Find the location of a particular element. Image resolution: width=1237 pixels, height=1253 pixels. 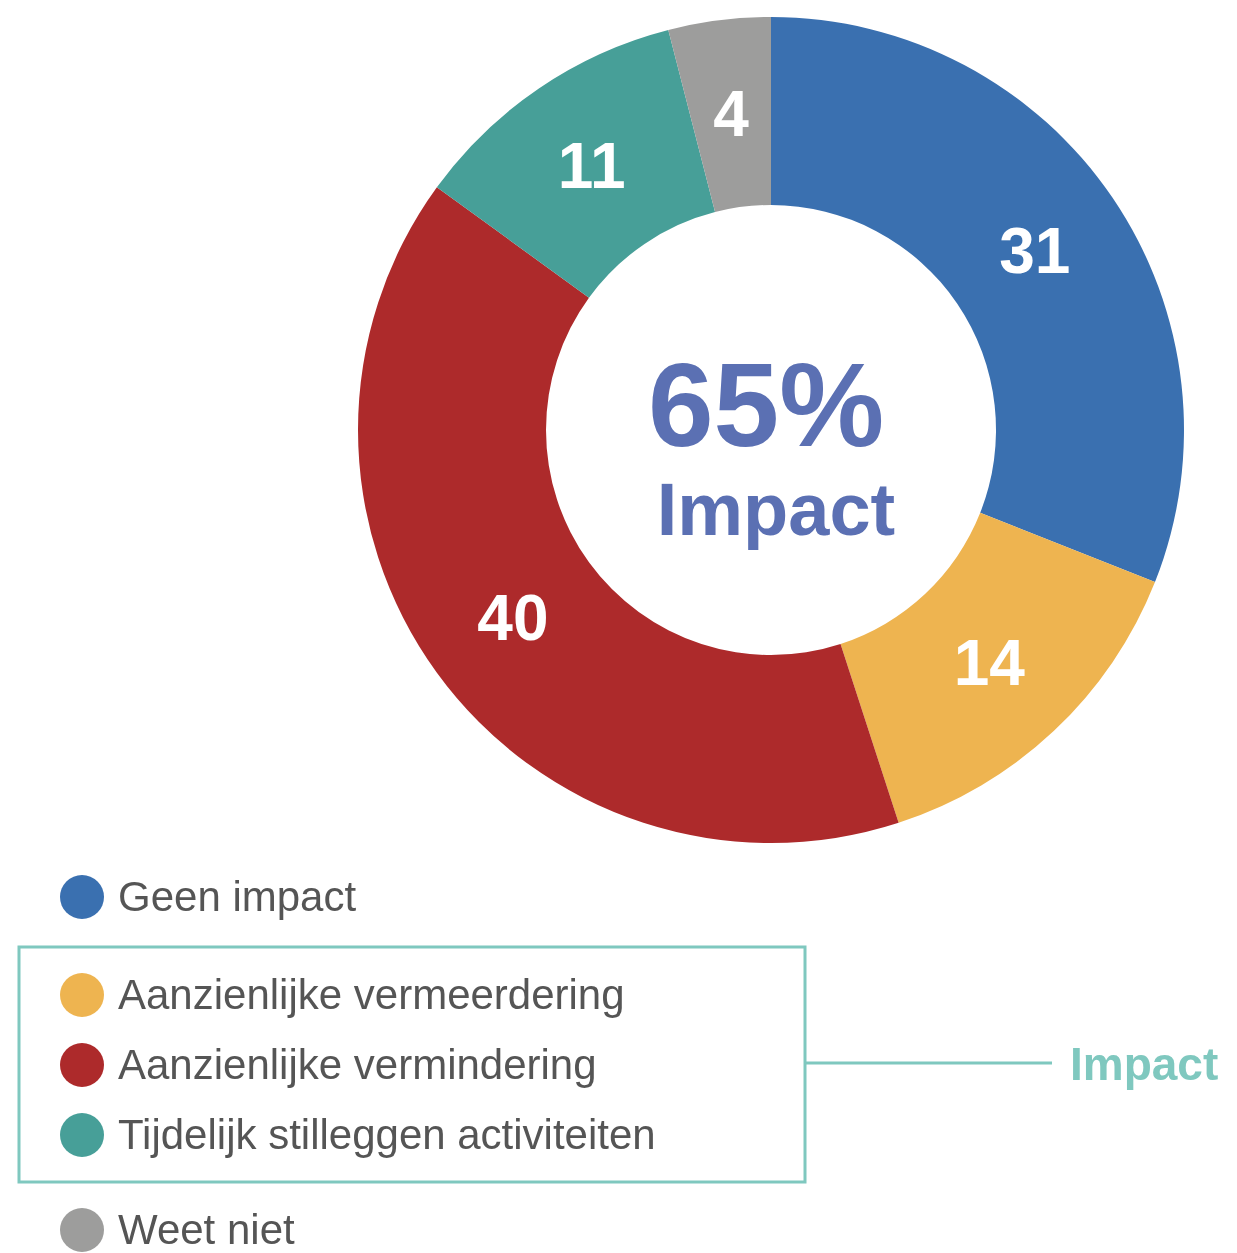

data-label: 31 is located at coordinates (1035, 250).